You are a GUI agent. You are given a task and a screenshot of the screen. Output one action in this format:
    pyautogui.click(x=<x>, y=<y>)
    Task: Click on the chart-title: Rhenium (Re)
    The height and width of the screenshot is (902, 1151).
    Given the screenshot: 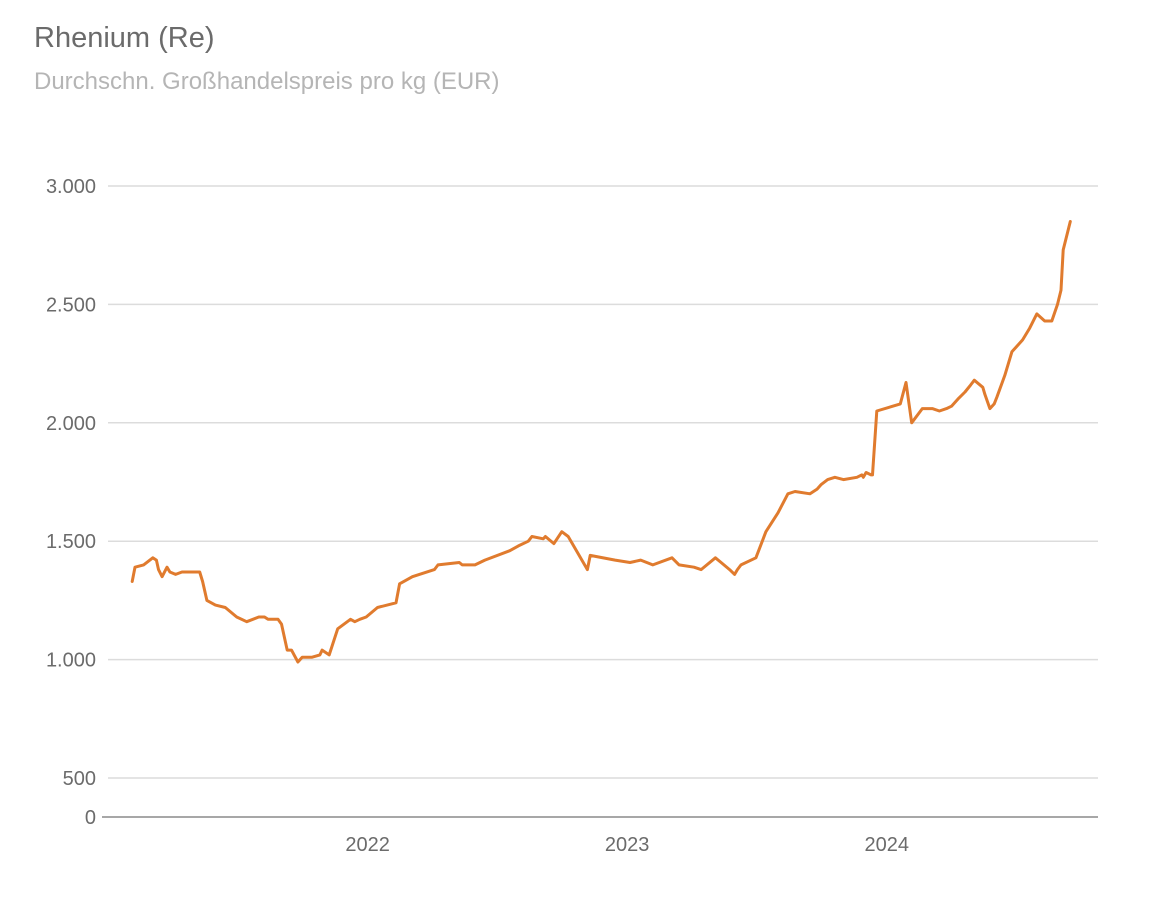 What is the action you would take?
    pyautogui.click(x=124, y=38)
    